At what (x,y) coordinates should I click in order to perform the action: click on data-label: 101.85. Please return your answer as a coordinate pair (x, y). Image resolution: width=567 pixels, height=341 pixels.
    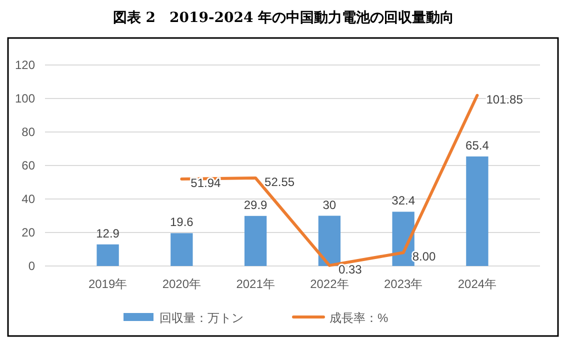
    Looking at the image, I should click on (505, 99).